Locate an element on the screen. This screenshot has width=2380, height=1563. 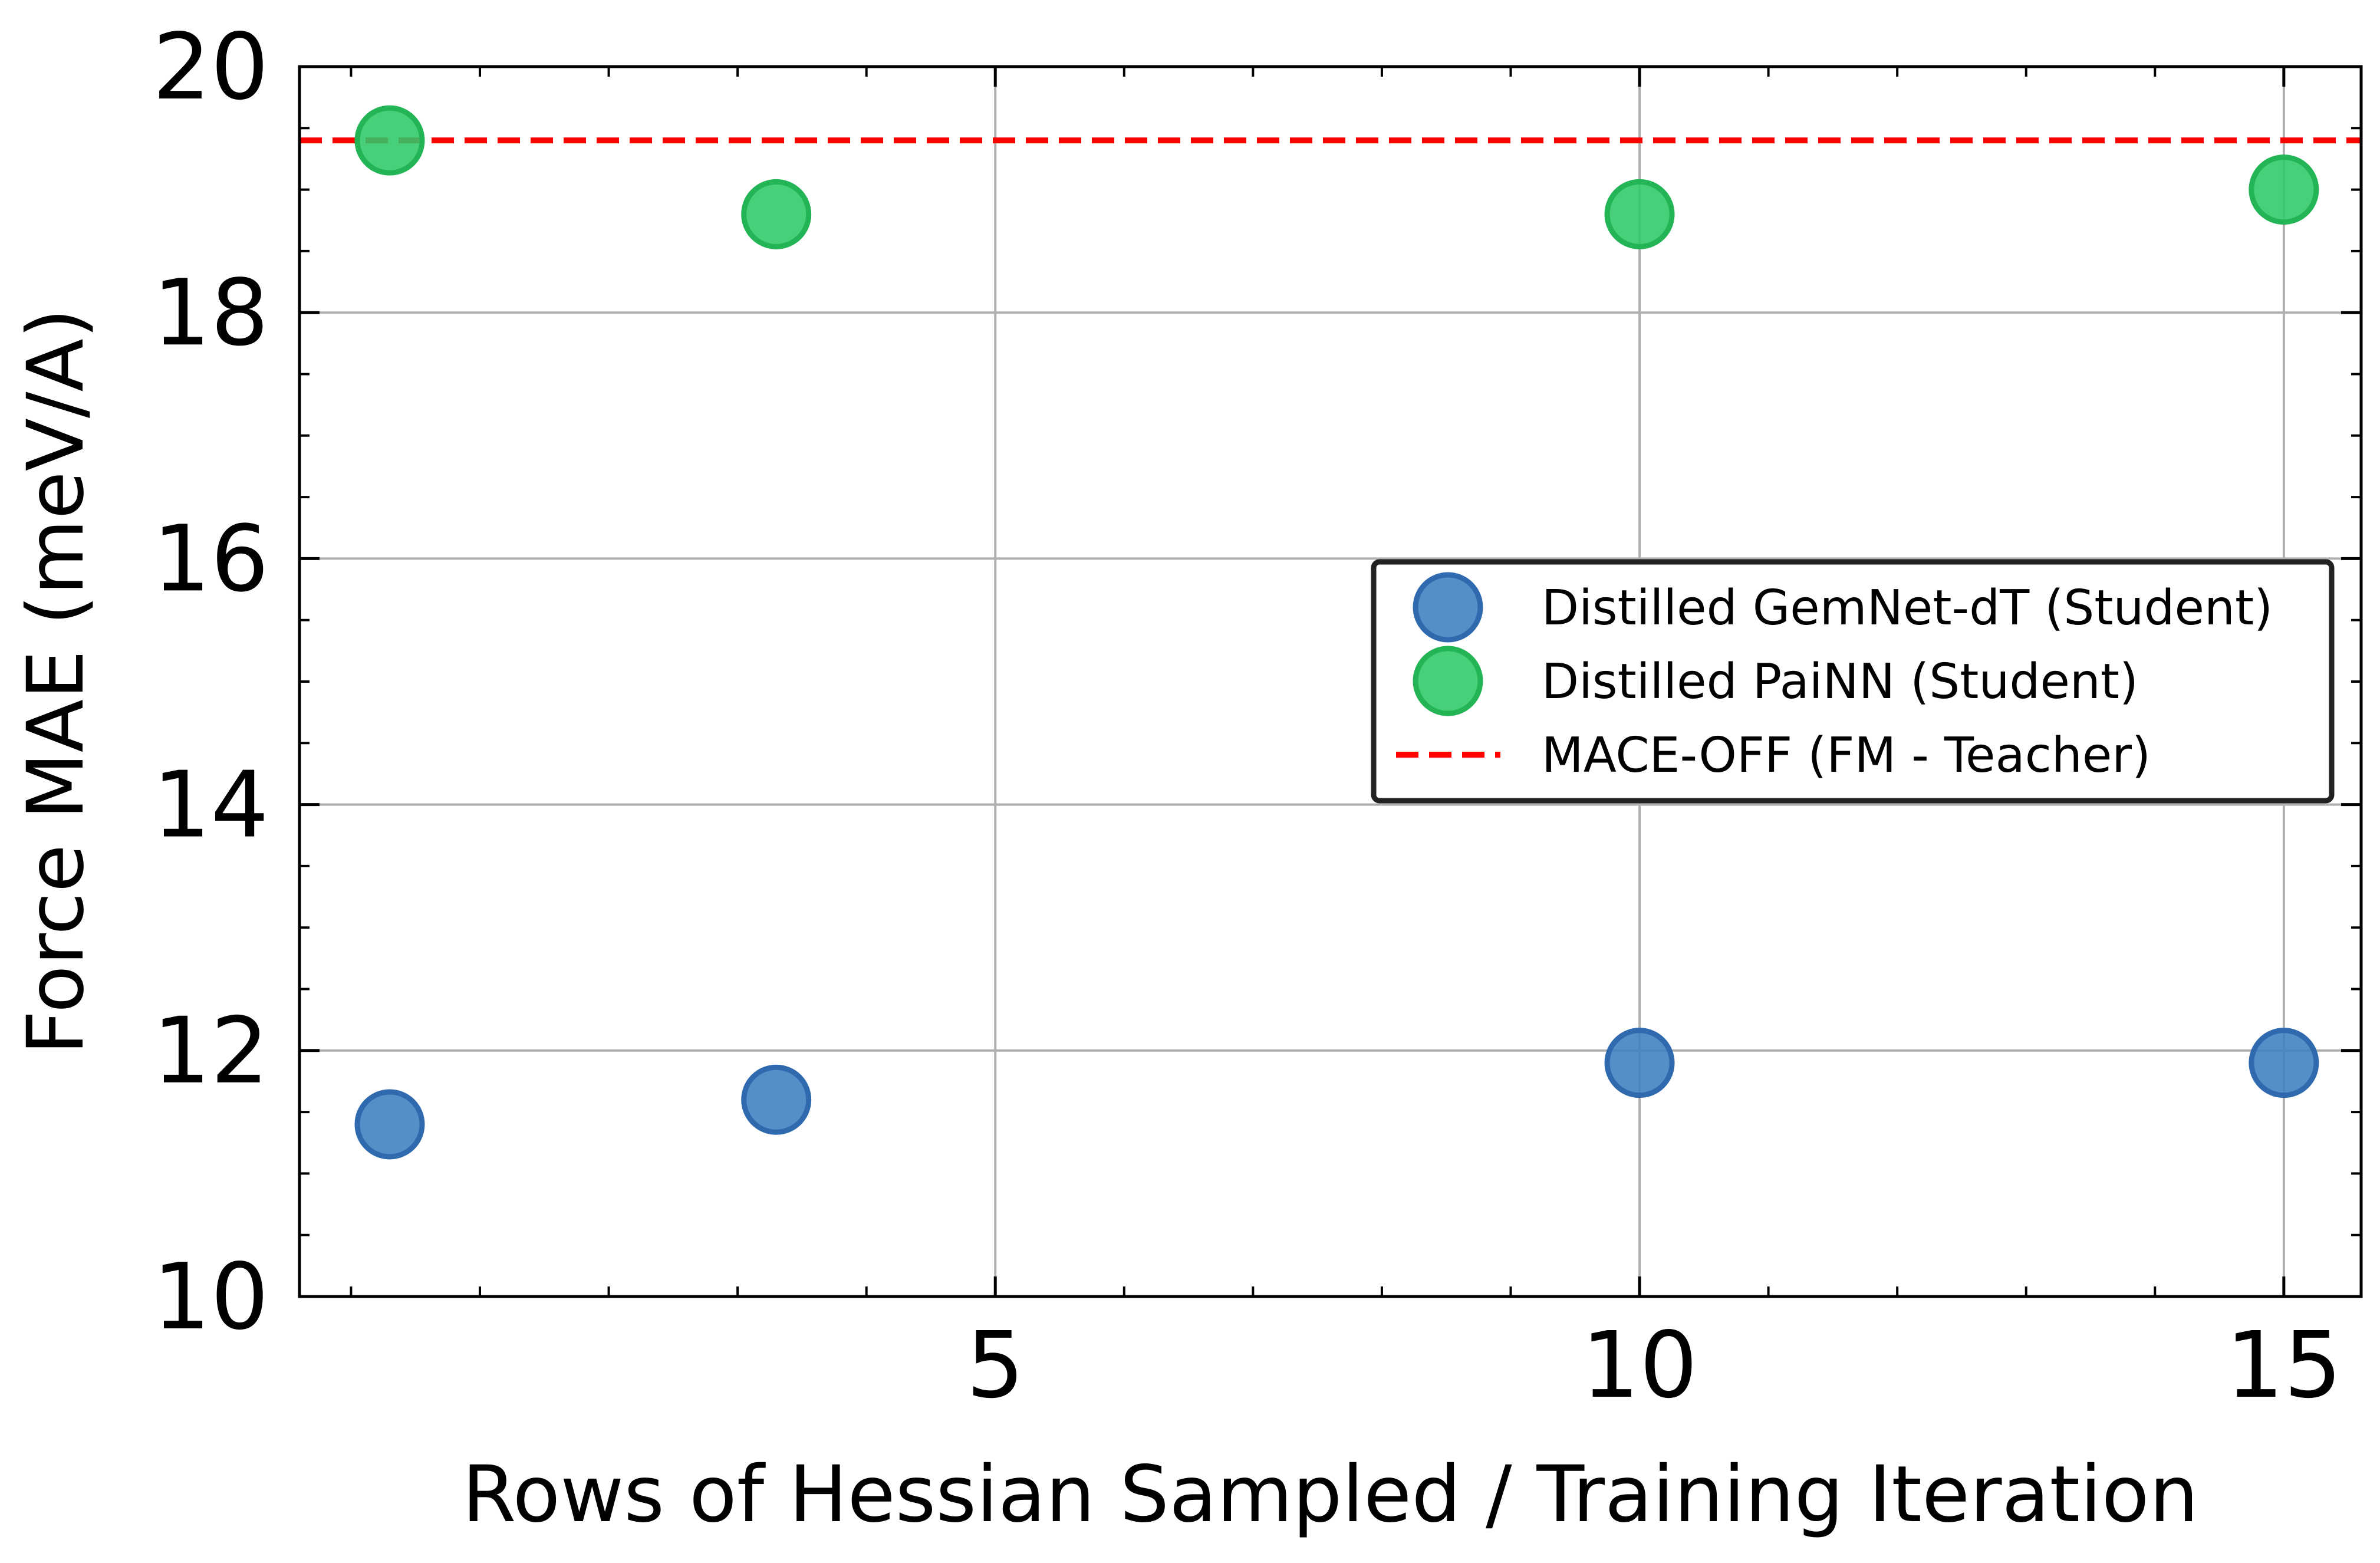
x-tick-labels: 5 10 15 is located at coordinates (1654, 1365).